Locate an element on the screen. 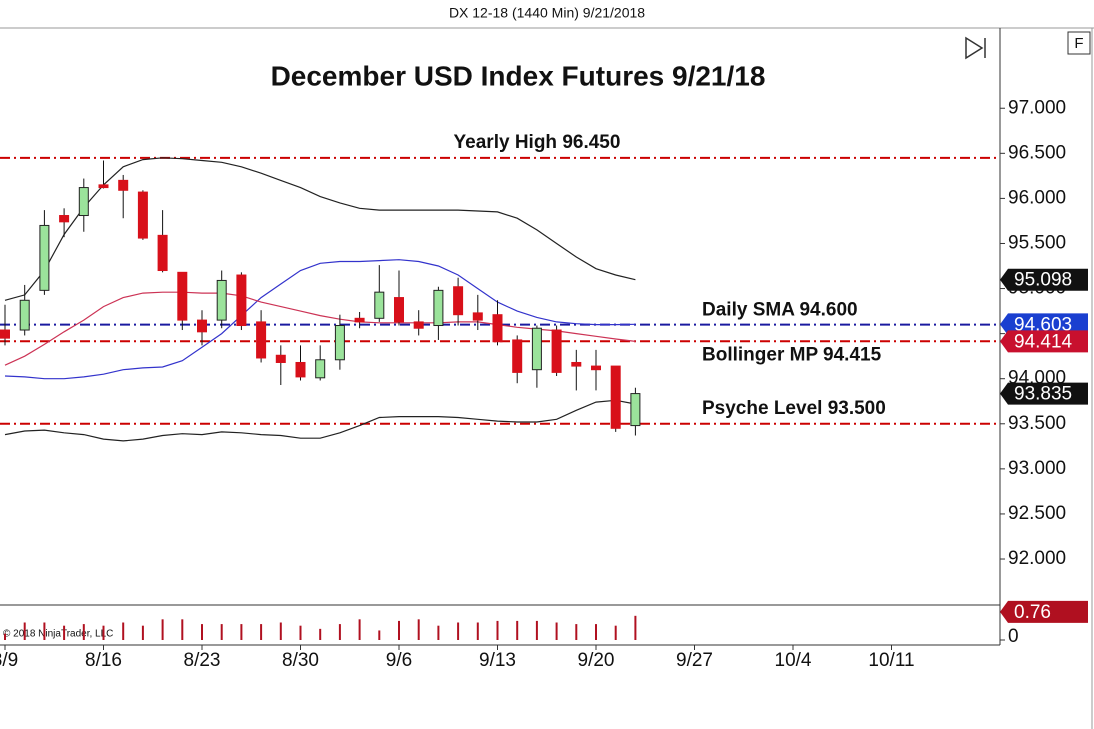  header: DX 12-18 (1440 Min) 9/21/2018 is located at coordinates (547, 13).